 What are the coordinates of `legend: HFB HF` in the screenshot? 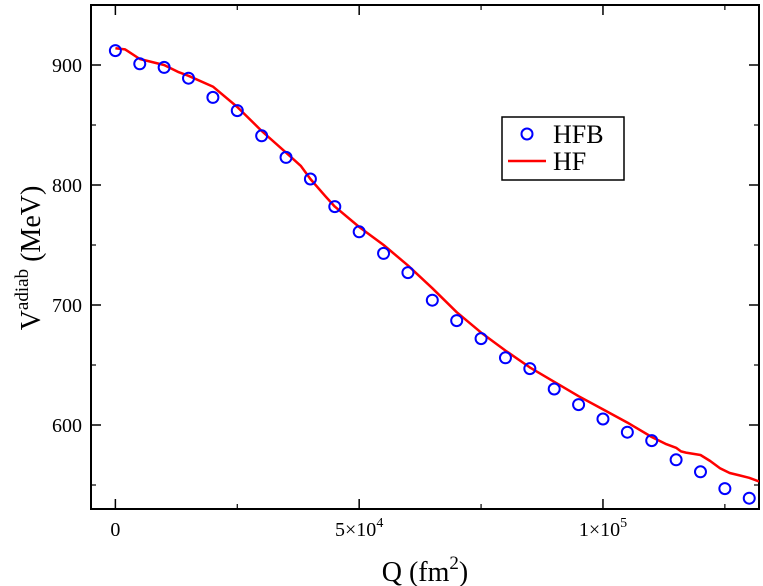 It's located at (563, 148).